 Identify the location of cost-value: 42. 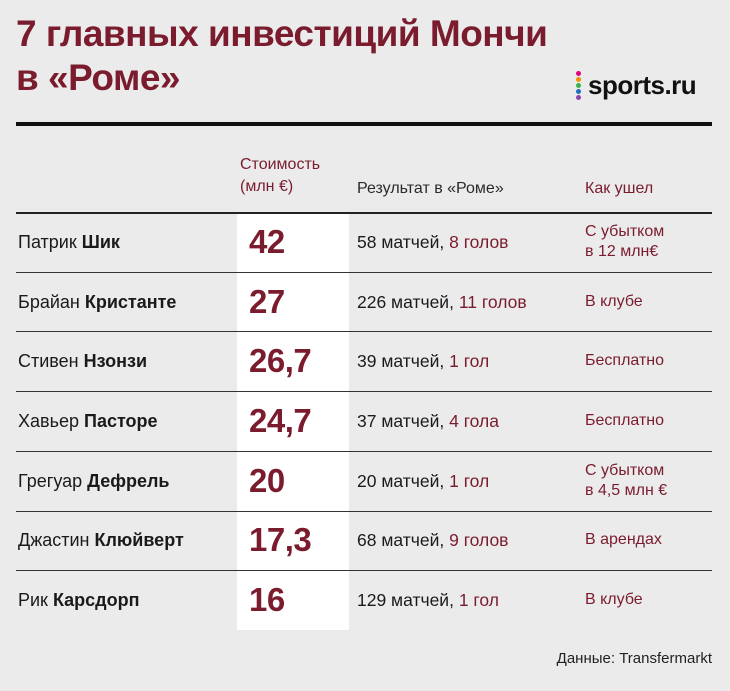
(267, 241).